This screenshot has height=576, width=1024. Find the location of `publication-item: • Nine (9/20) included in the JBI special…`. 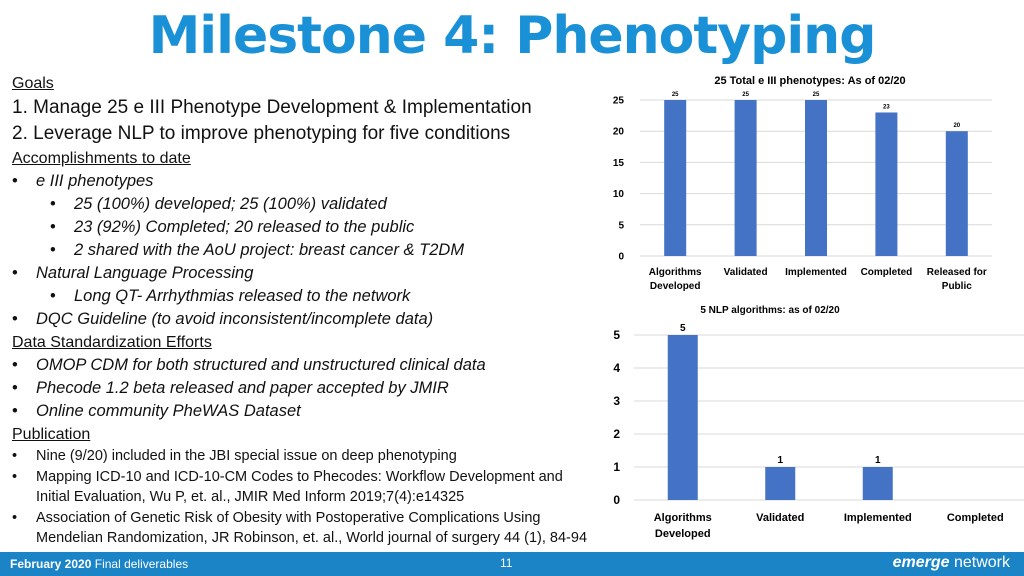

publication-item: • Nine (9/20) included in the JBI special… is located at coordinates (322, 456).